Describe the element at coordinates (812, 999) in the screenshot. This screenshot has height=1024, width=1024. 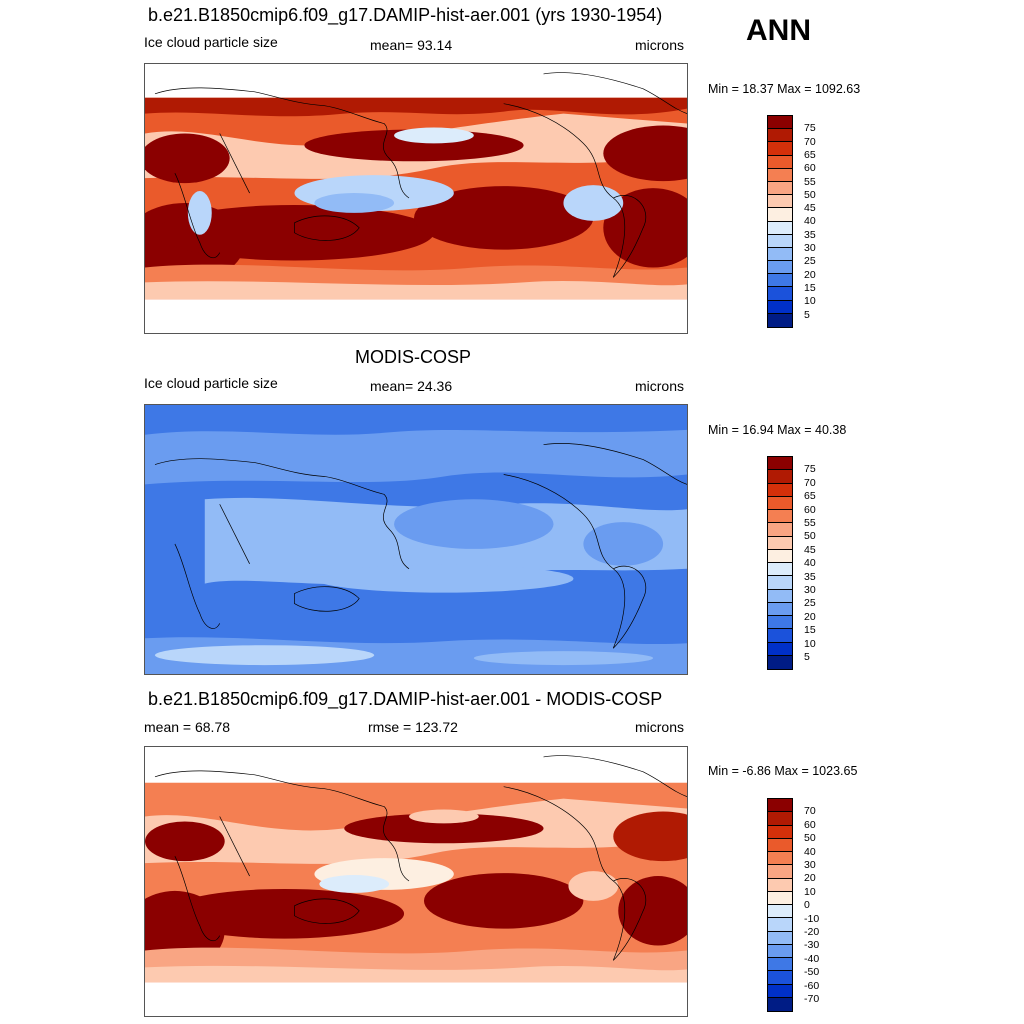
I see `colorbar-tick-label: -70` at that location.